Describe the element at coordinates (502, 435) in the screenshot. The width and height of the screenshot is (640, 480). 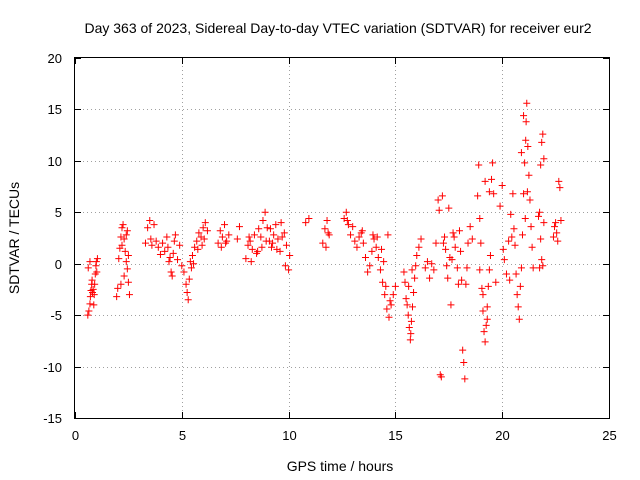
I see `x-tick-label: 20` at that location.